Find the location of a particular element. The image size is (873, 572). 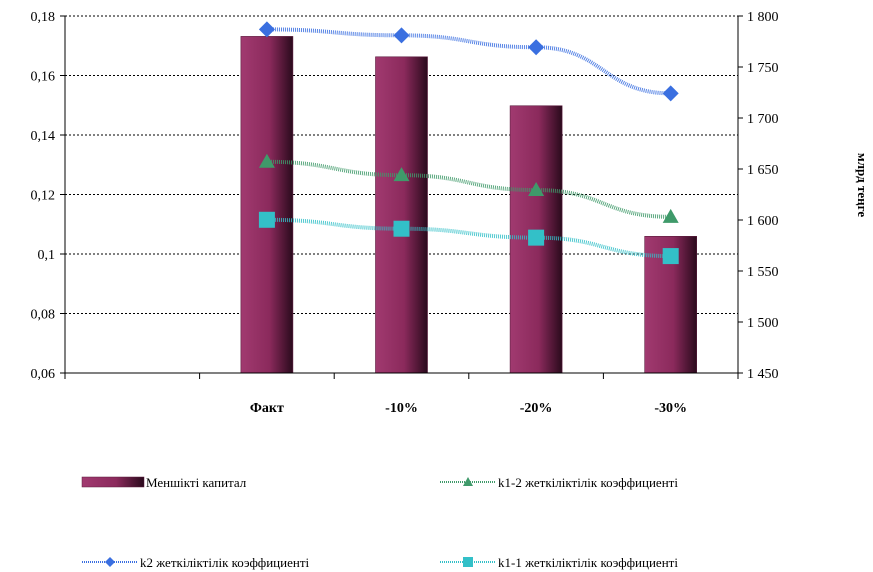

right-tick-label: 1 450 is located at coordinates (763, 374).